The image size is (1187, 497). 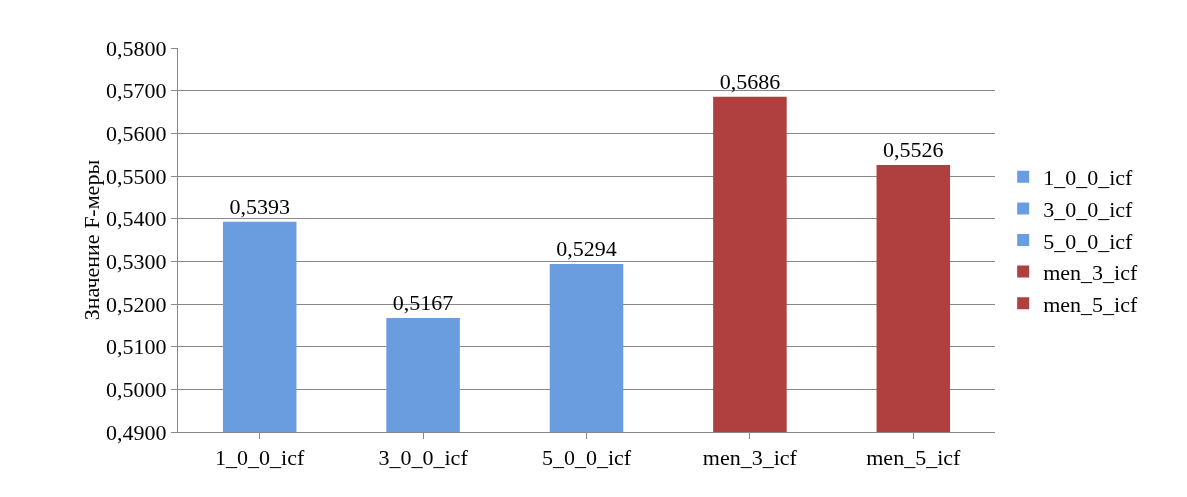 What do you see at coordinates (259, 206) in the screenshot?
I see `data-label: 0,5393` at bounding box center [259, 206].